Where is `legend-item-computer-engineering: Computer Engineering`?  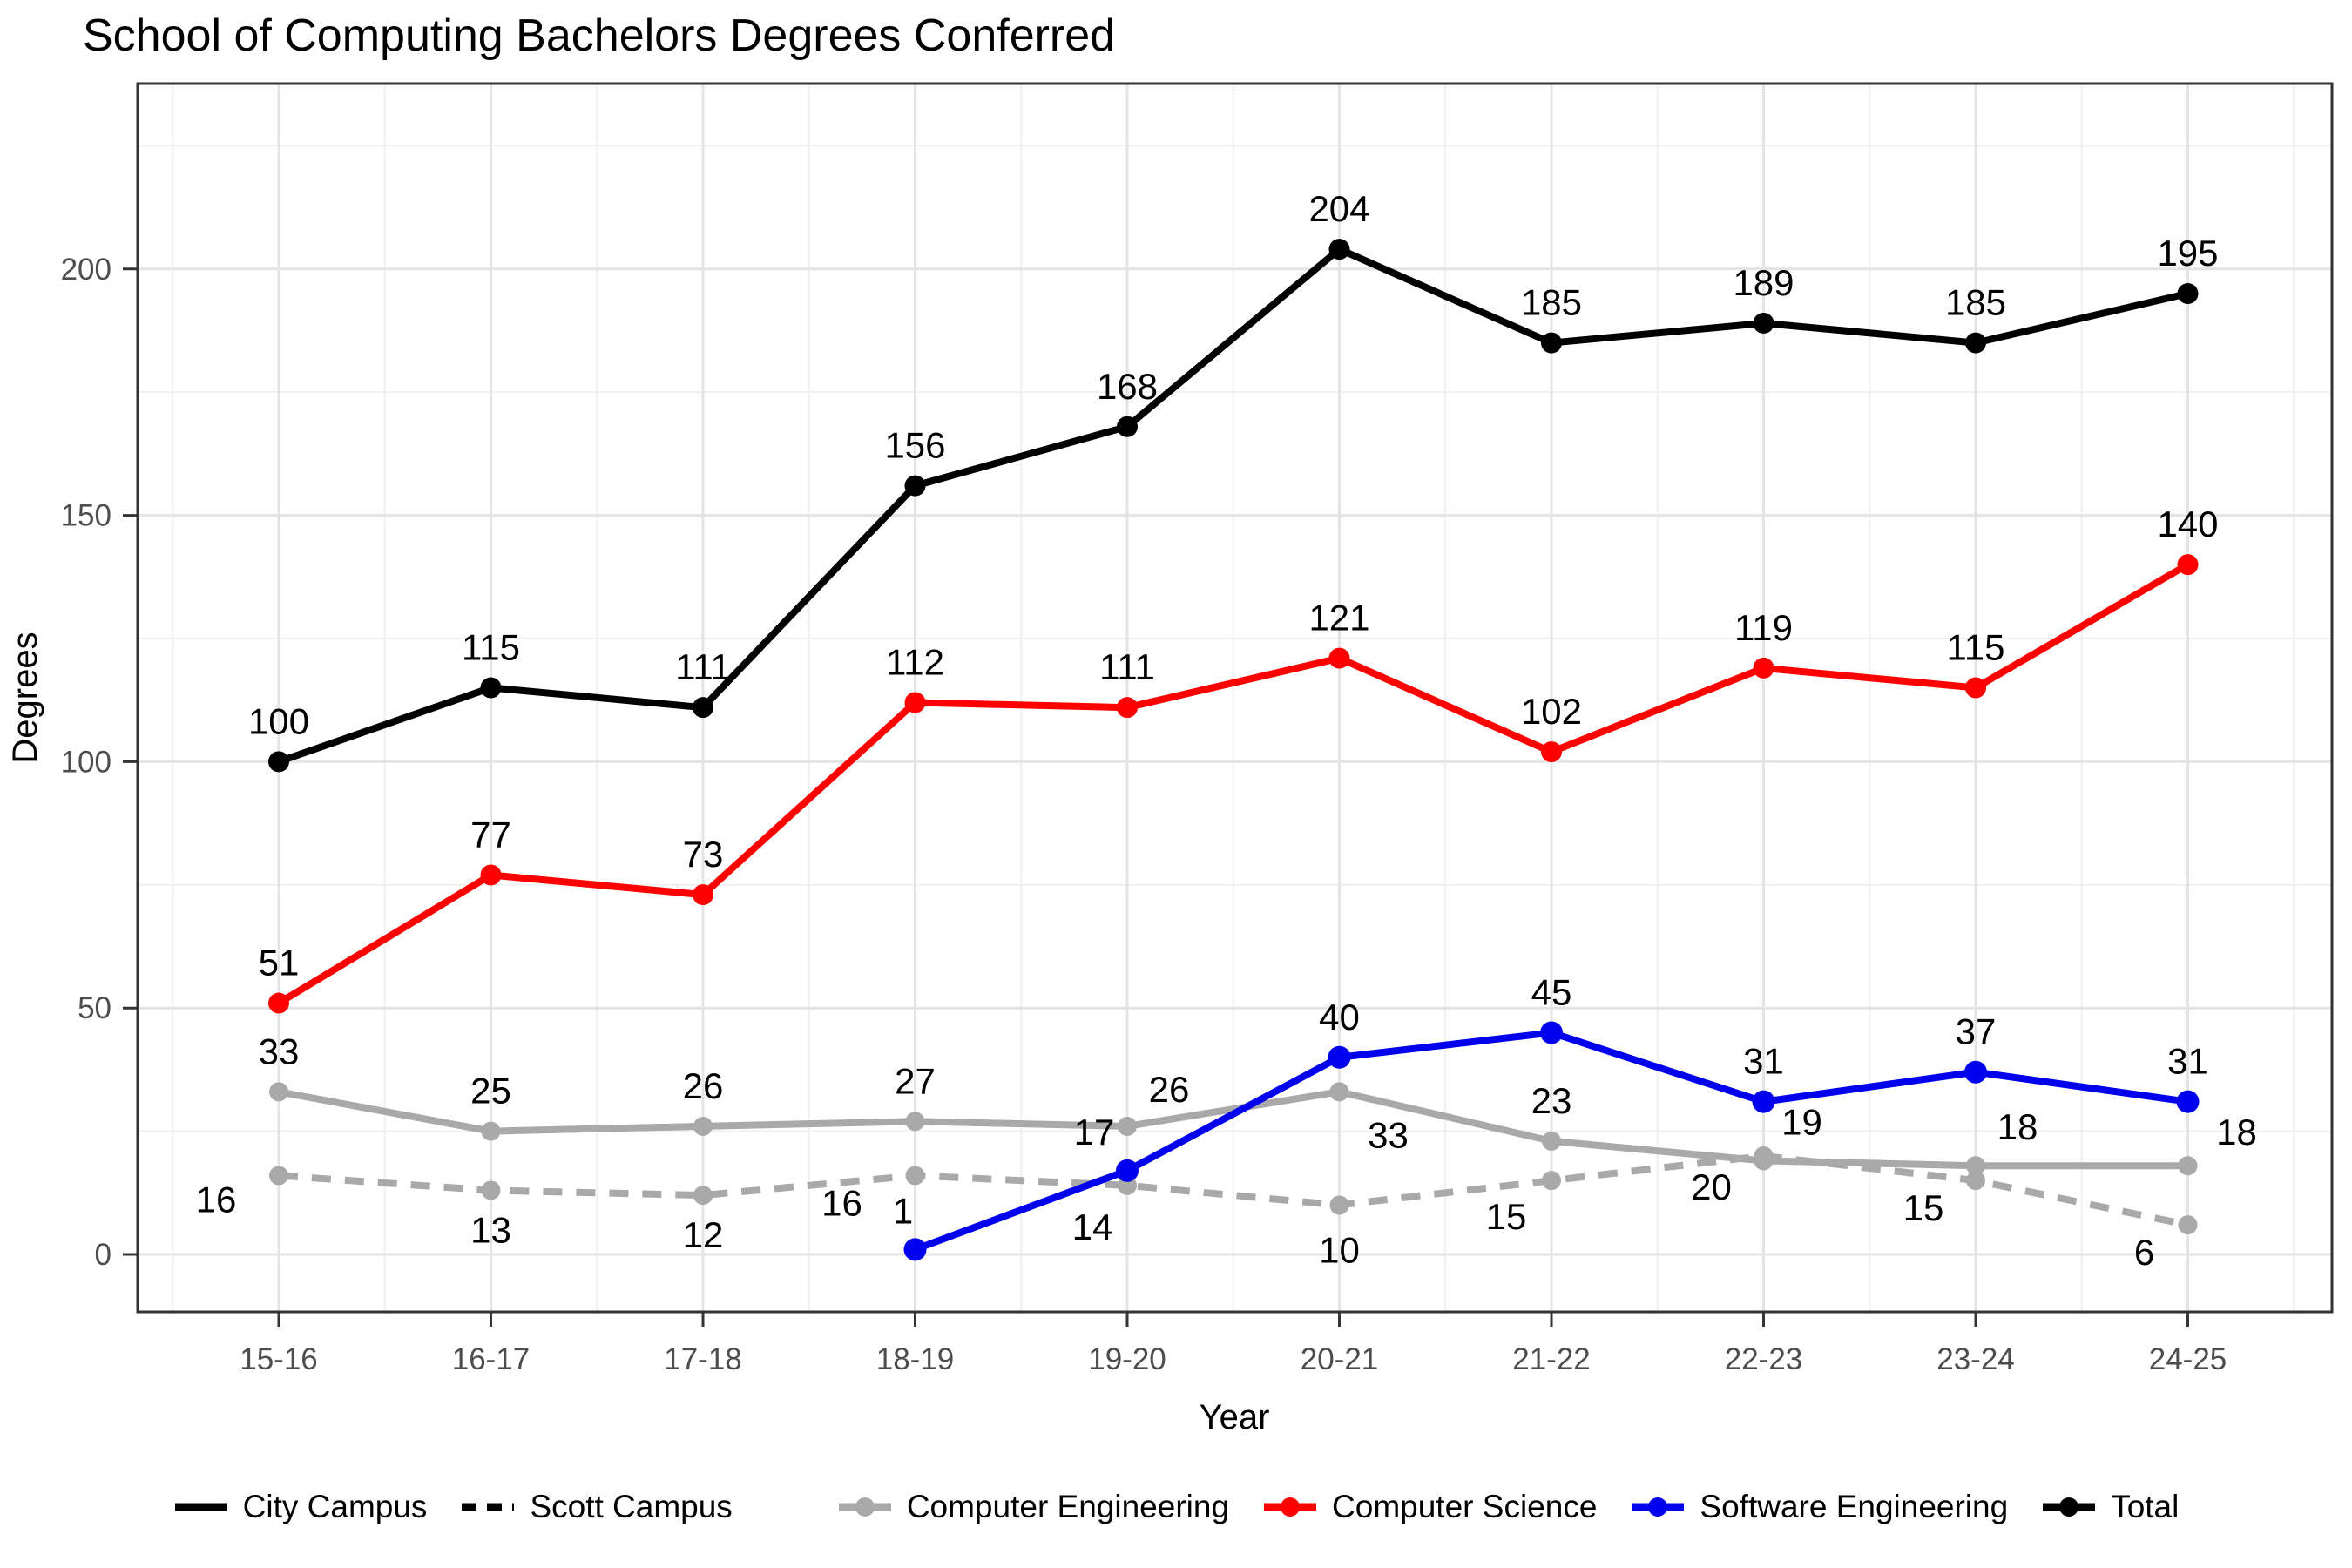
legend-item-computer-engineering: Computer Engineering is located at coordinates (1033, 1507).